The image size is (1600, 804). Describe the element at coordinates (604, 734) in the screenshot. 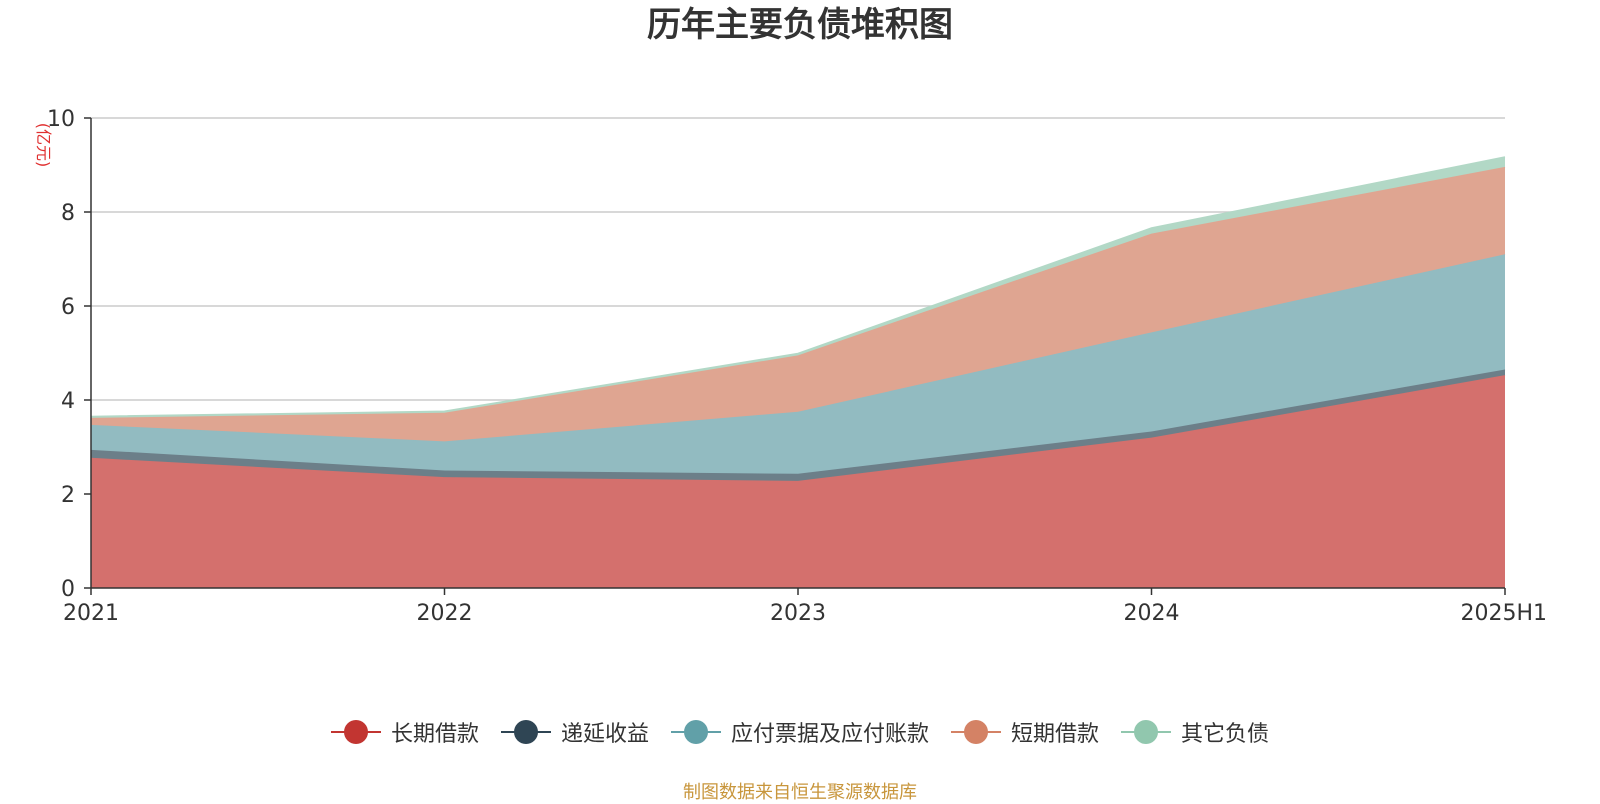

I see `legend-label: 递延收益` at that location.